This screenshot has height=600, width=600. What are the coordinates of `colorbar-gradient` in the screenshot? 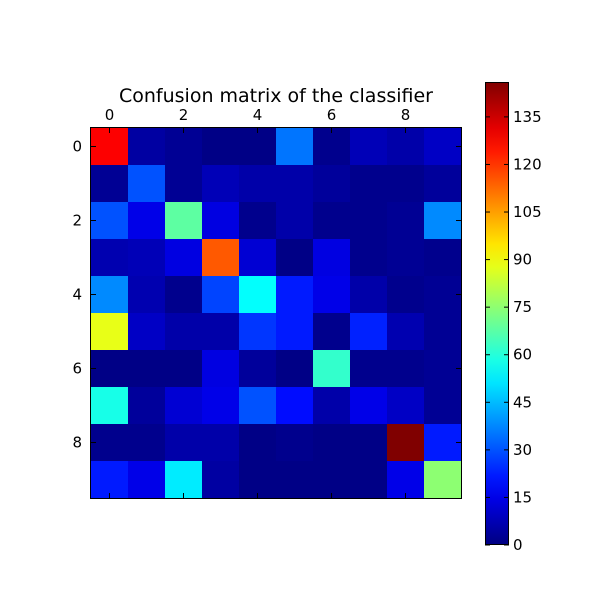 It's located at (497, 313).